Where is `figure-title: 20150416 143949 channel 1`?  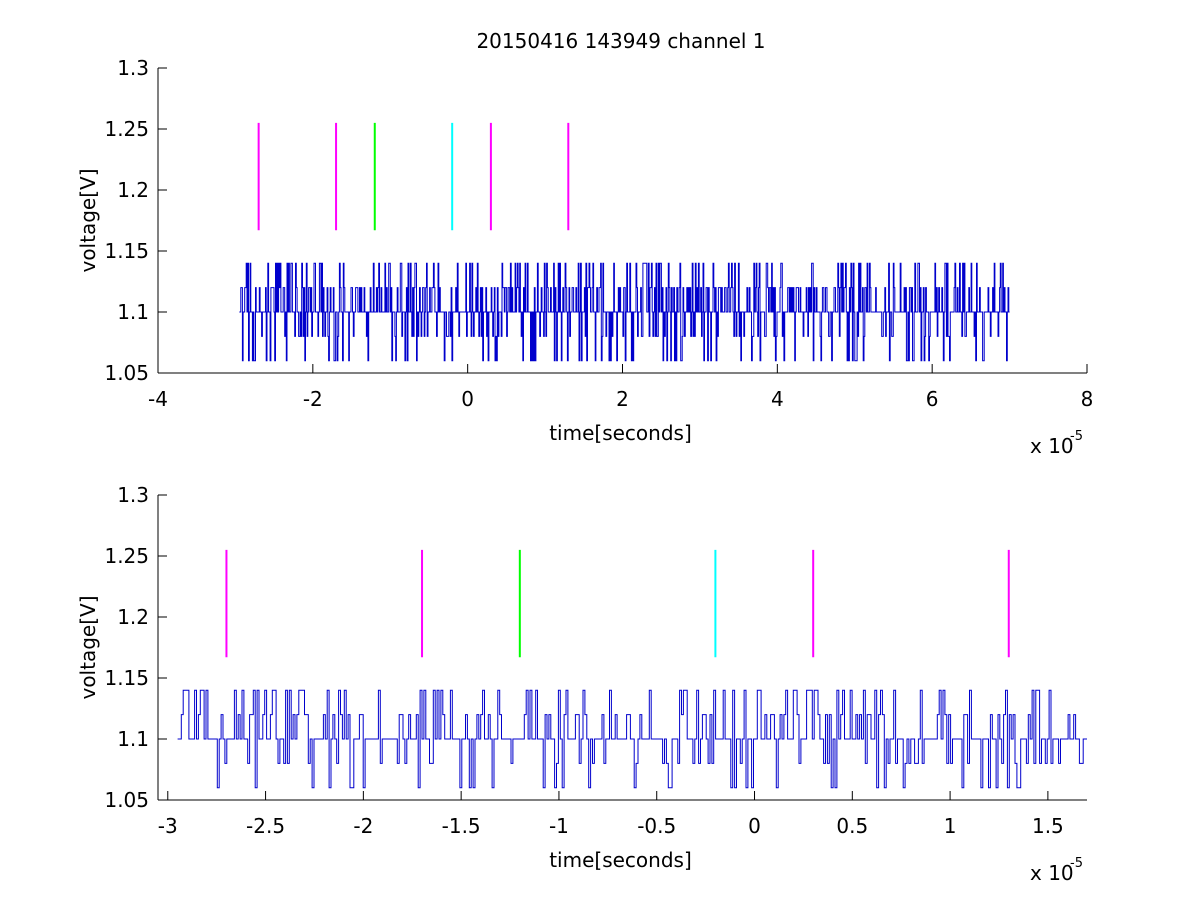 figure-title: 20150416 143949 channel 1 is located at coordinates (620, 41).